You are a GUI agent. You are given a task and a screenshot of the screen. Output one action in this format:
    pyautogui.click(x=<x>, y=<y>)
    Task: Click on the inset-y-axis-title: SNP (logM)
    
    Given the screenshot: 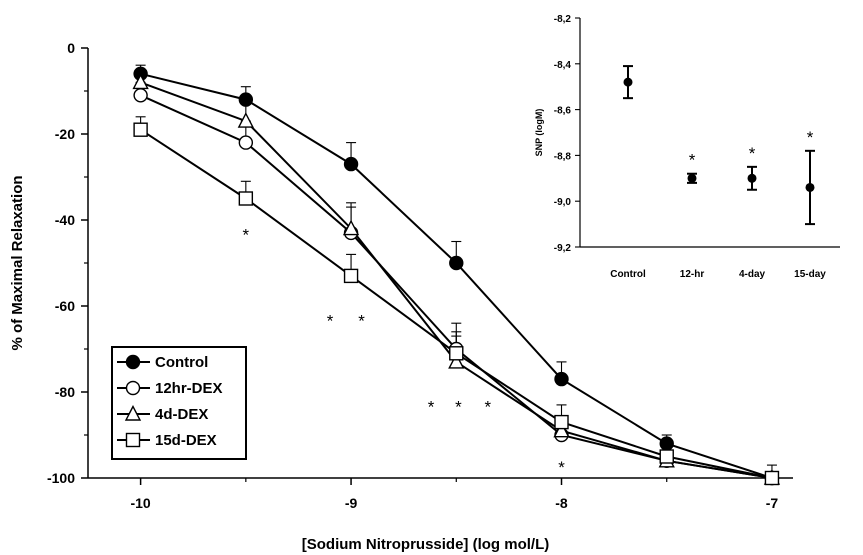 What is the action you would take?
    pyautogui.click(x=539, y=133)
    